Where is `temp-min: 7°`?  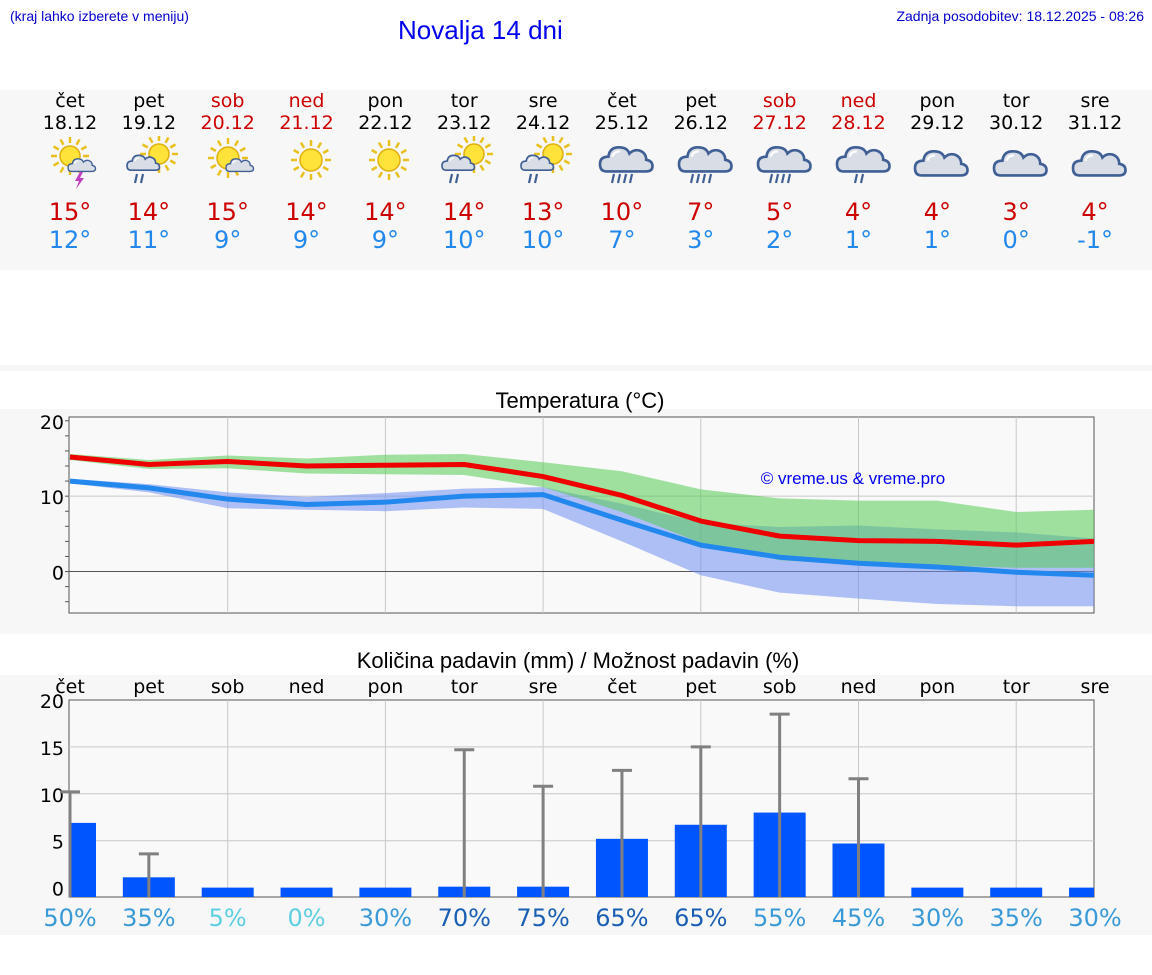
temp-min: 7° is located at coordinates (622, 240).